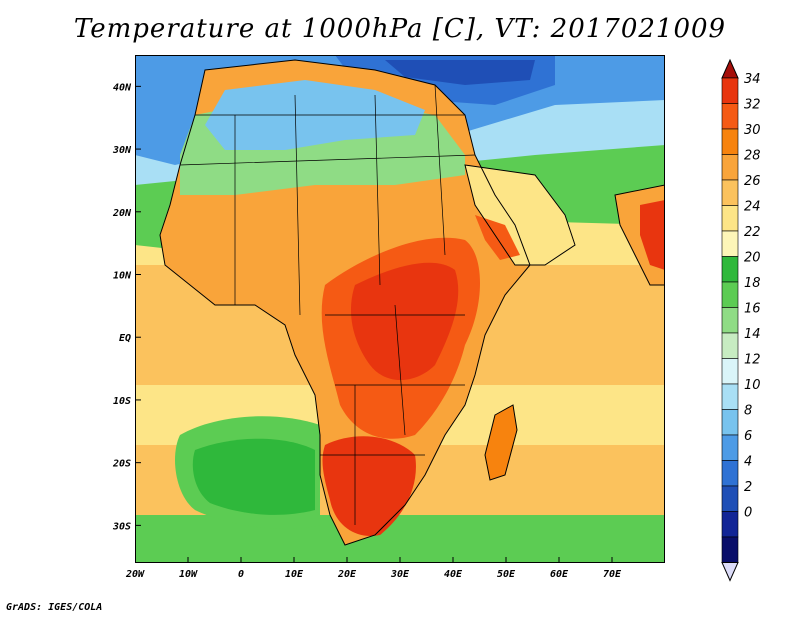 Image resolution: width=800 pixels, height=618 pixels. I want to click on colorbar-level-label: 28, so click(752, 156).